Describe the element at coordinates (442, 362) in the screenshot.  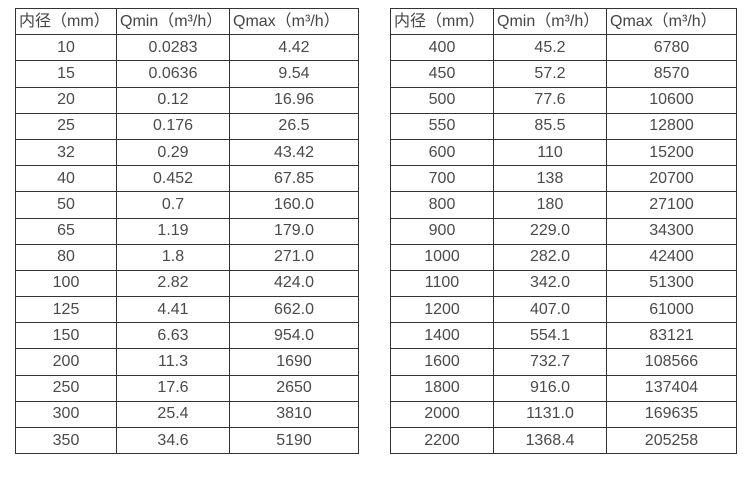
I see `table-cell: 1600` at that location.